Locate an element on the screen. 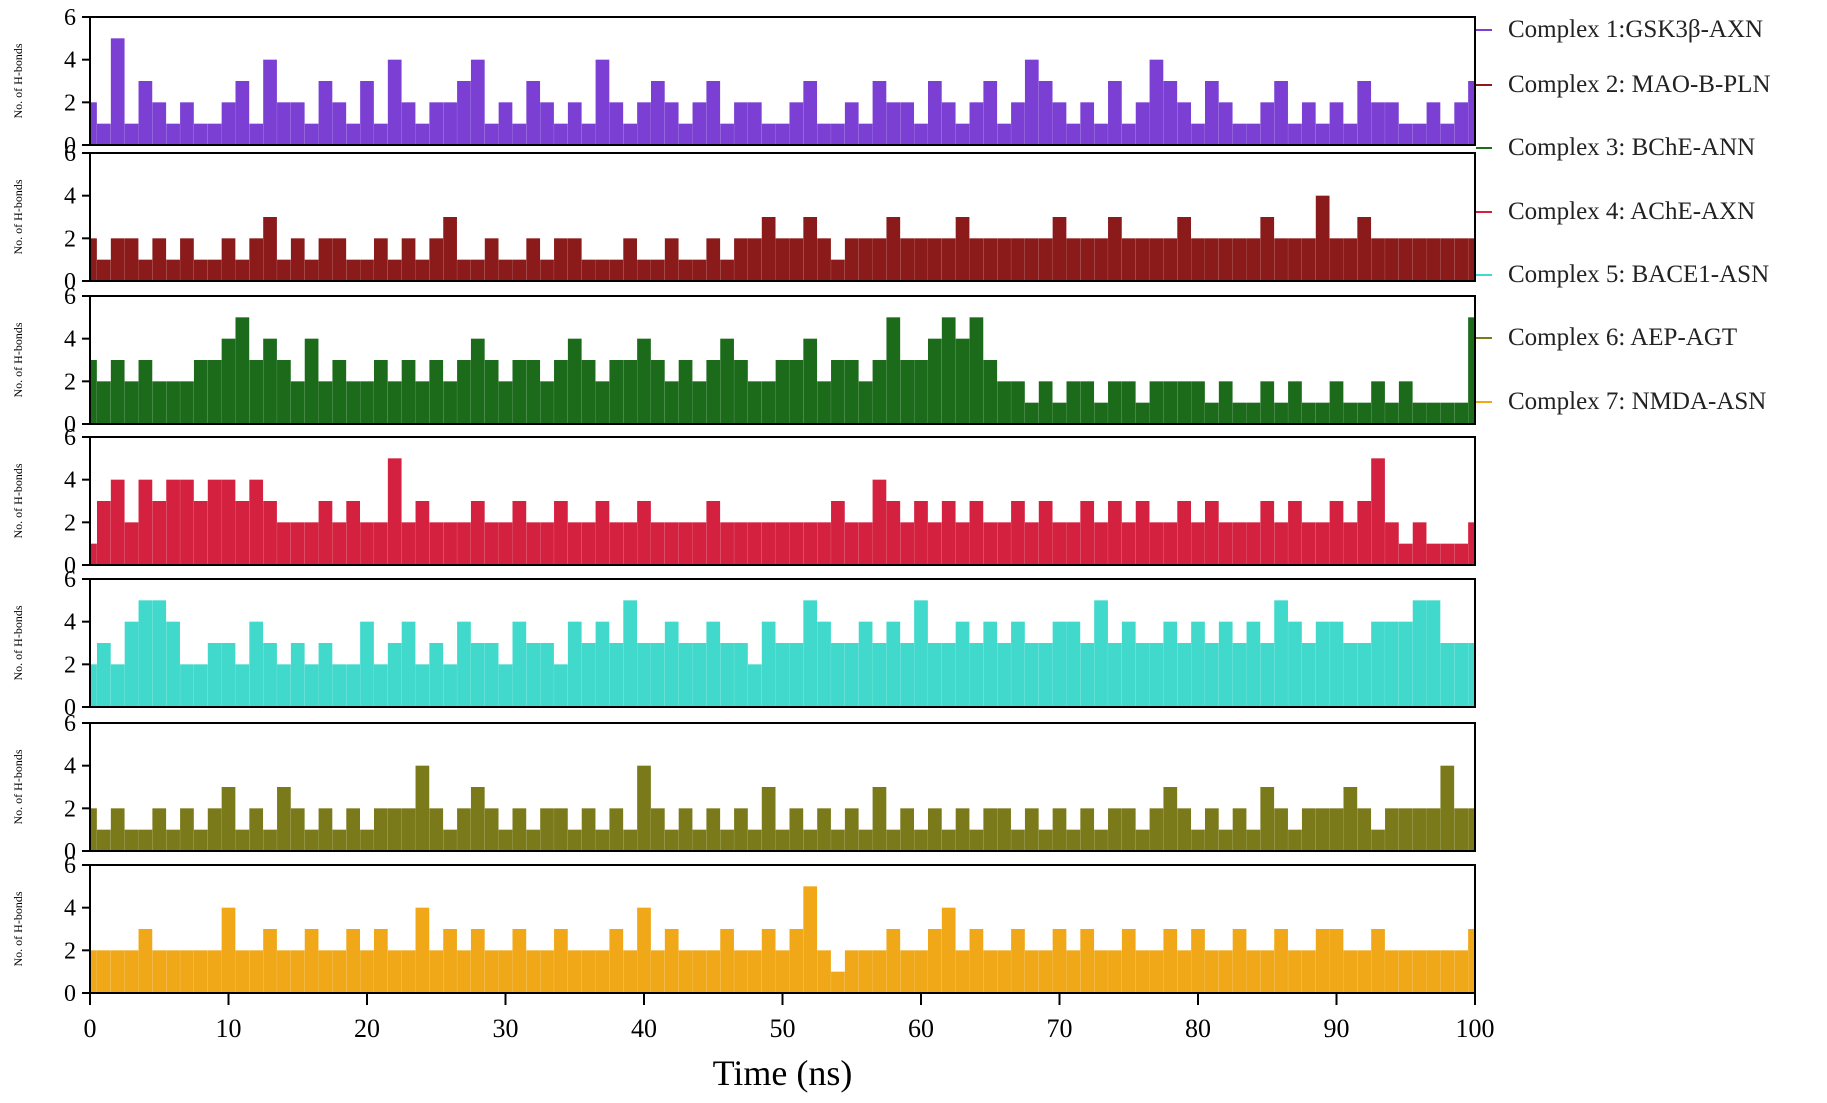 This screenshot has height=1103, width=1827. legend-item-complex-1: Complex 1:GSK3β-AXN is located at coordinates (1651, 30).